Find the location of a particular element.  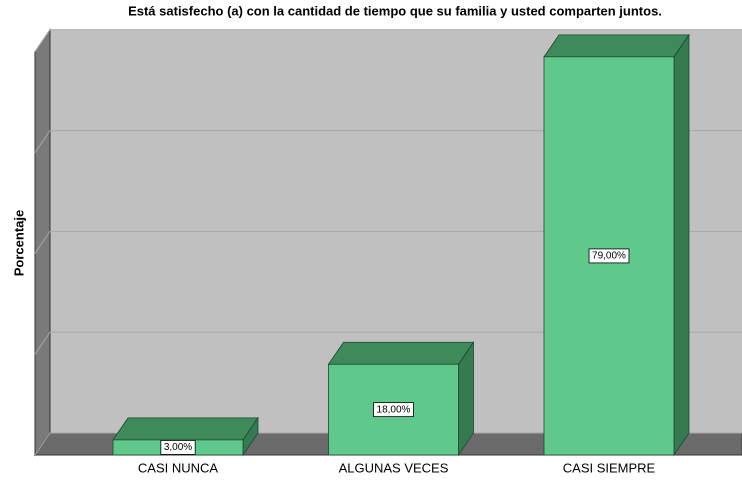

bar-front is located at coordinates (393, 409).